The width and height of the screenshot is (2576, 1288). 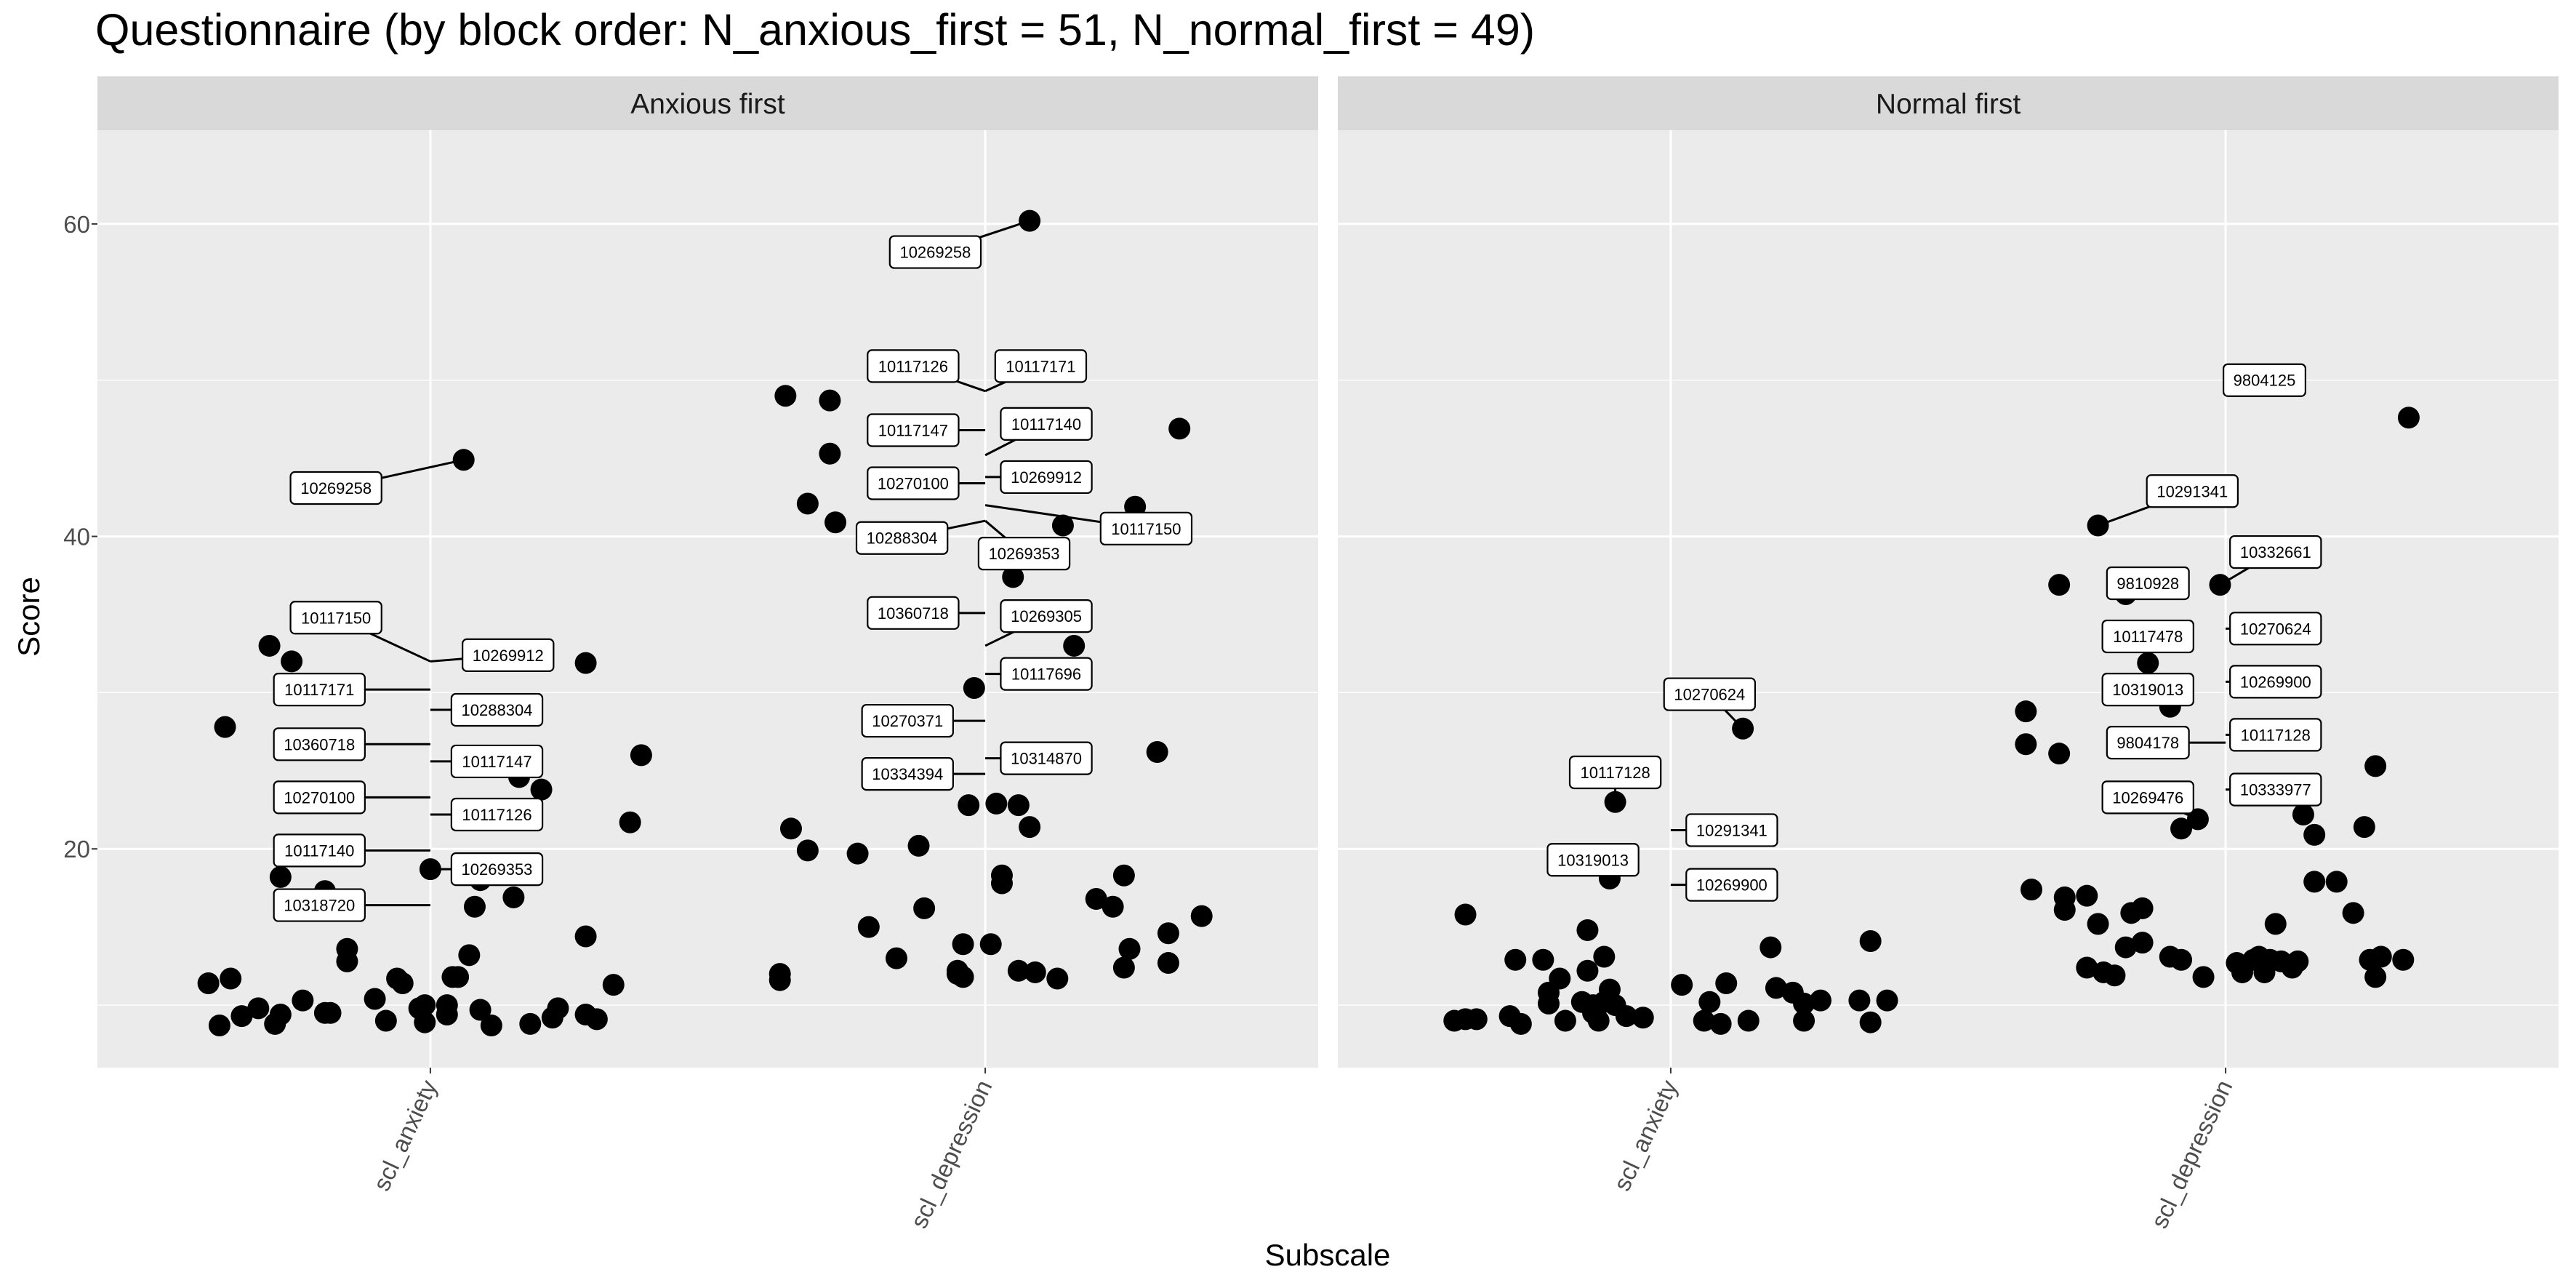 I want to click on point-label-text: 10117150, so click(x=336, y=618).